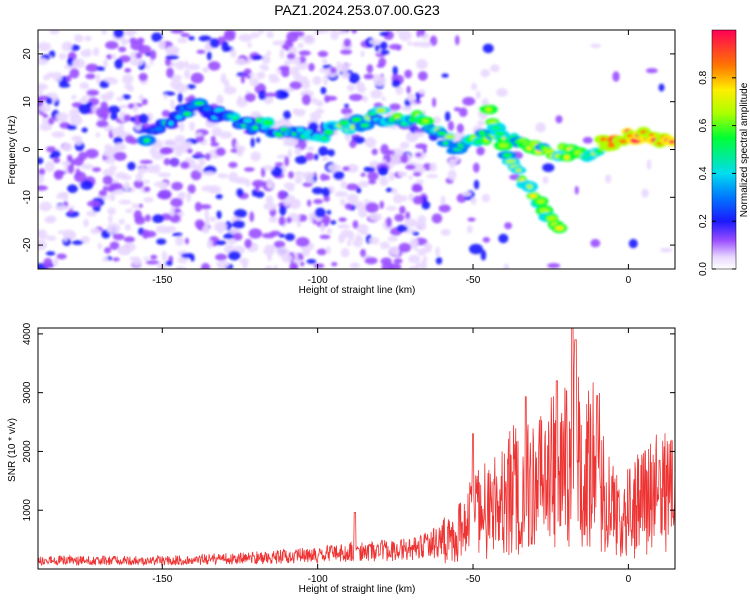 The height and width of the screenshot is (600, 750). What do you see at coordinates (27, 451) in the screenshot?
I see `y-tick-label: 2000` at bounding box center [27, 451].